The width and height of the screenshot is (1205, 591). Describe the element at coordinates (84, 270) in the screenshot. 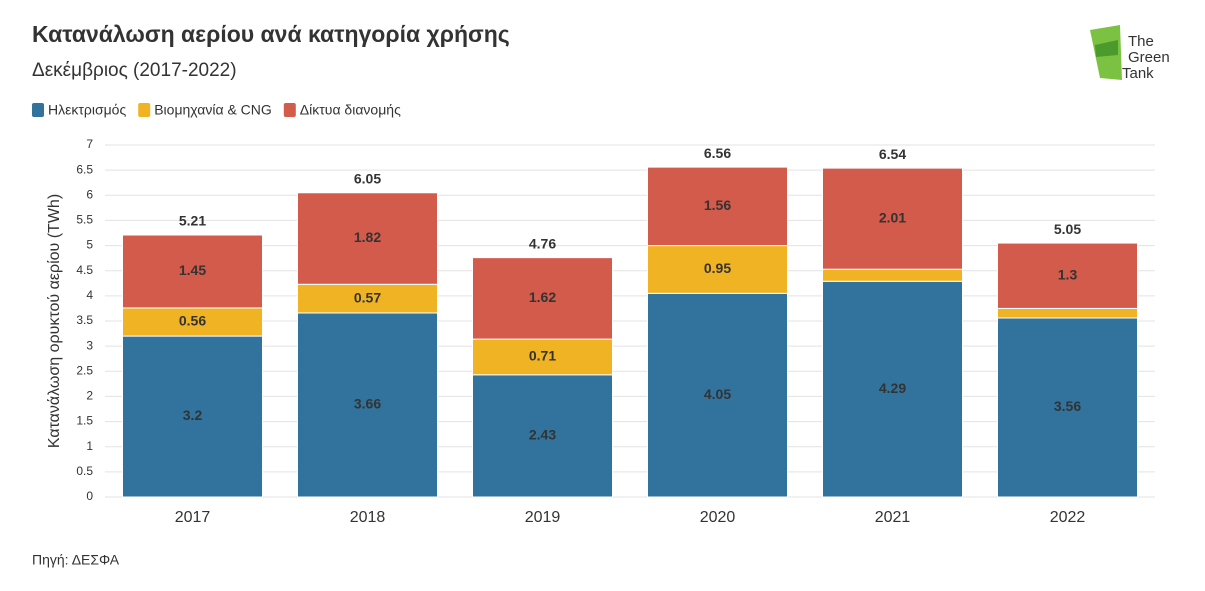

I see `y-tick-label: 4.5` at that location.